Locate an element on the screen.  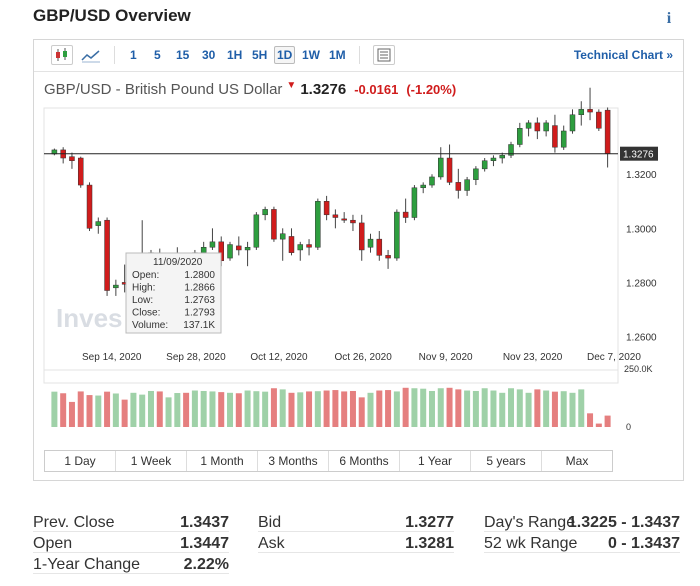
interval-1m: 1M is located at coordinates (337, 55).